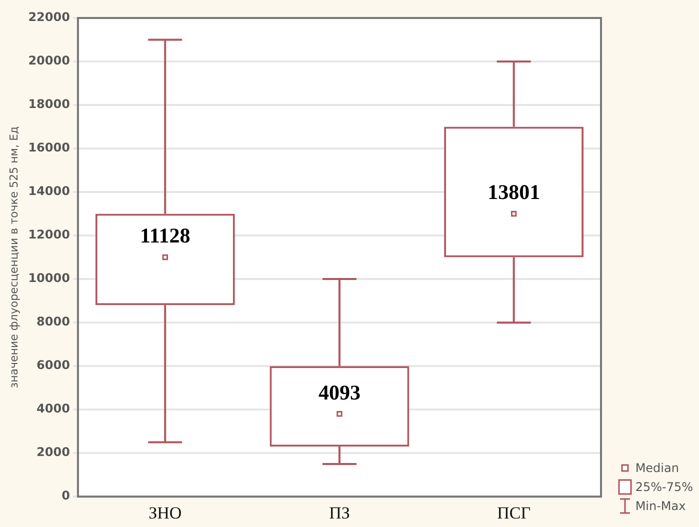  I want to click on y-tick-label: 22000, so click(49, 17).